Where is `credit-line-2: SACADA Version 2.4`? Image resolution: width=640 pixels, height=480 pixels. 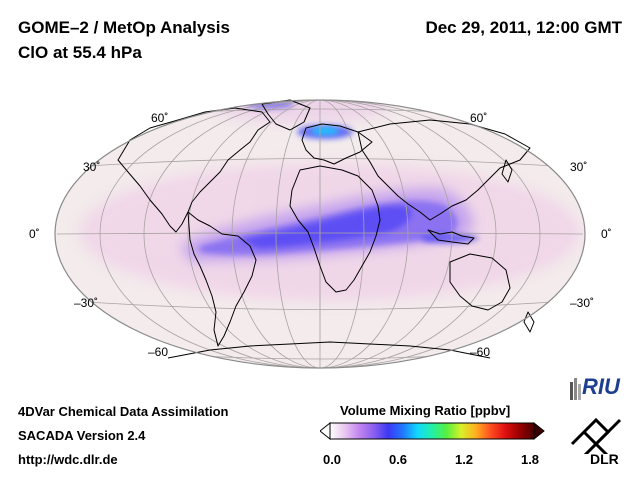 credit-line-2: SACADA Version 2.4 is located at coordinates (82, 435).